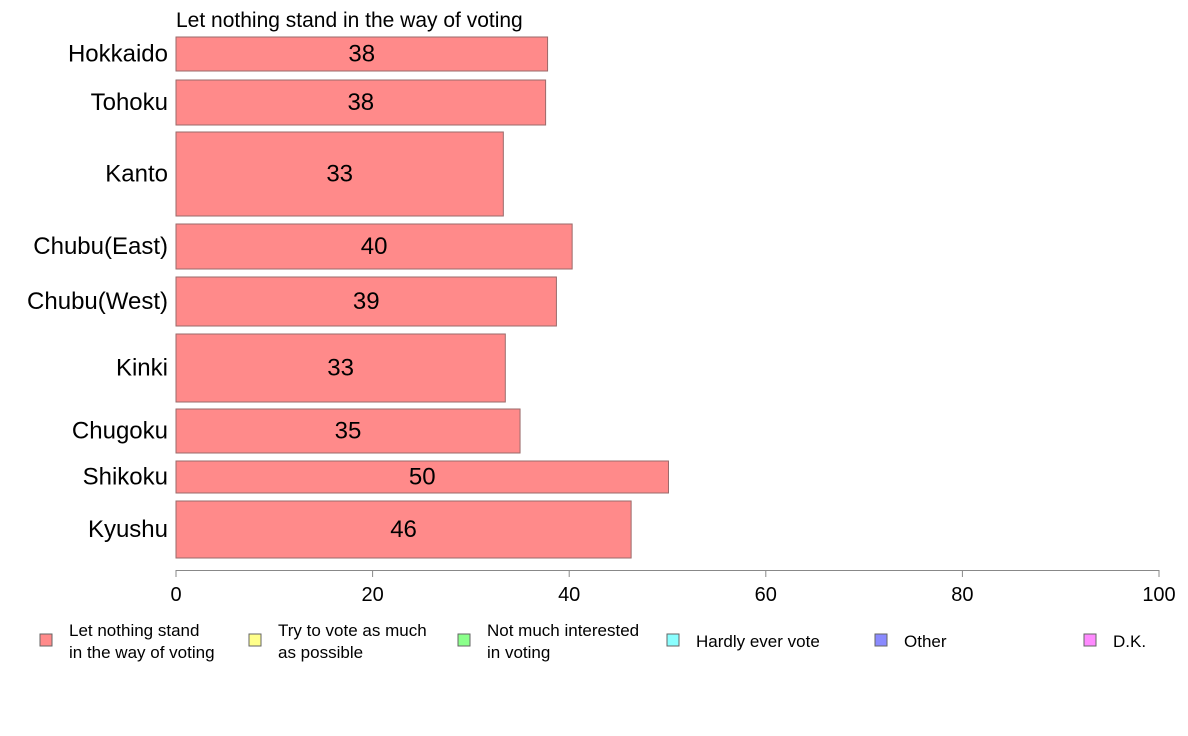  I want to click on bar-tohoku, so click(361, 102).